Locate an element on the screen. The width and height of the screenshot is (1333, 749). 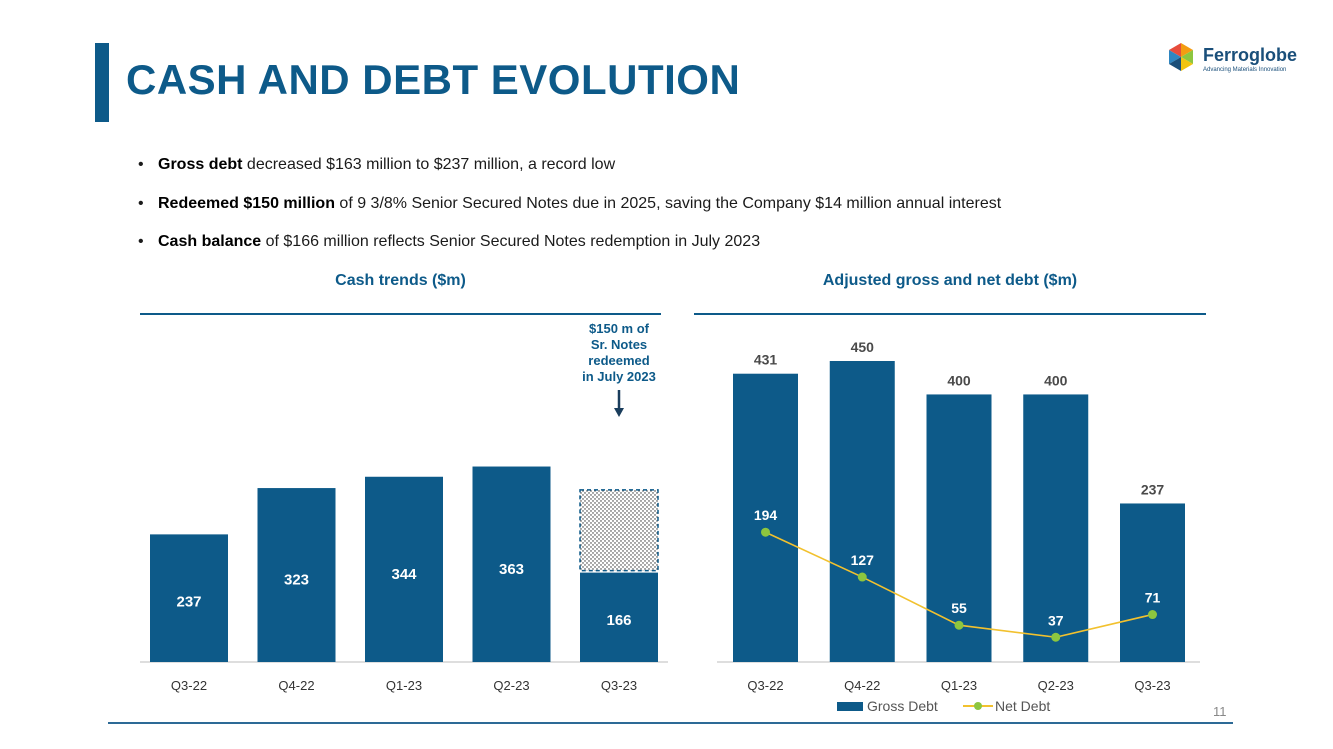
redemption-annotation: Sr. Notes is located at coordinates (619, 344).